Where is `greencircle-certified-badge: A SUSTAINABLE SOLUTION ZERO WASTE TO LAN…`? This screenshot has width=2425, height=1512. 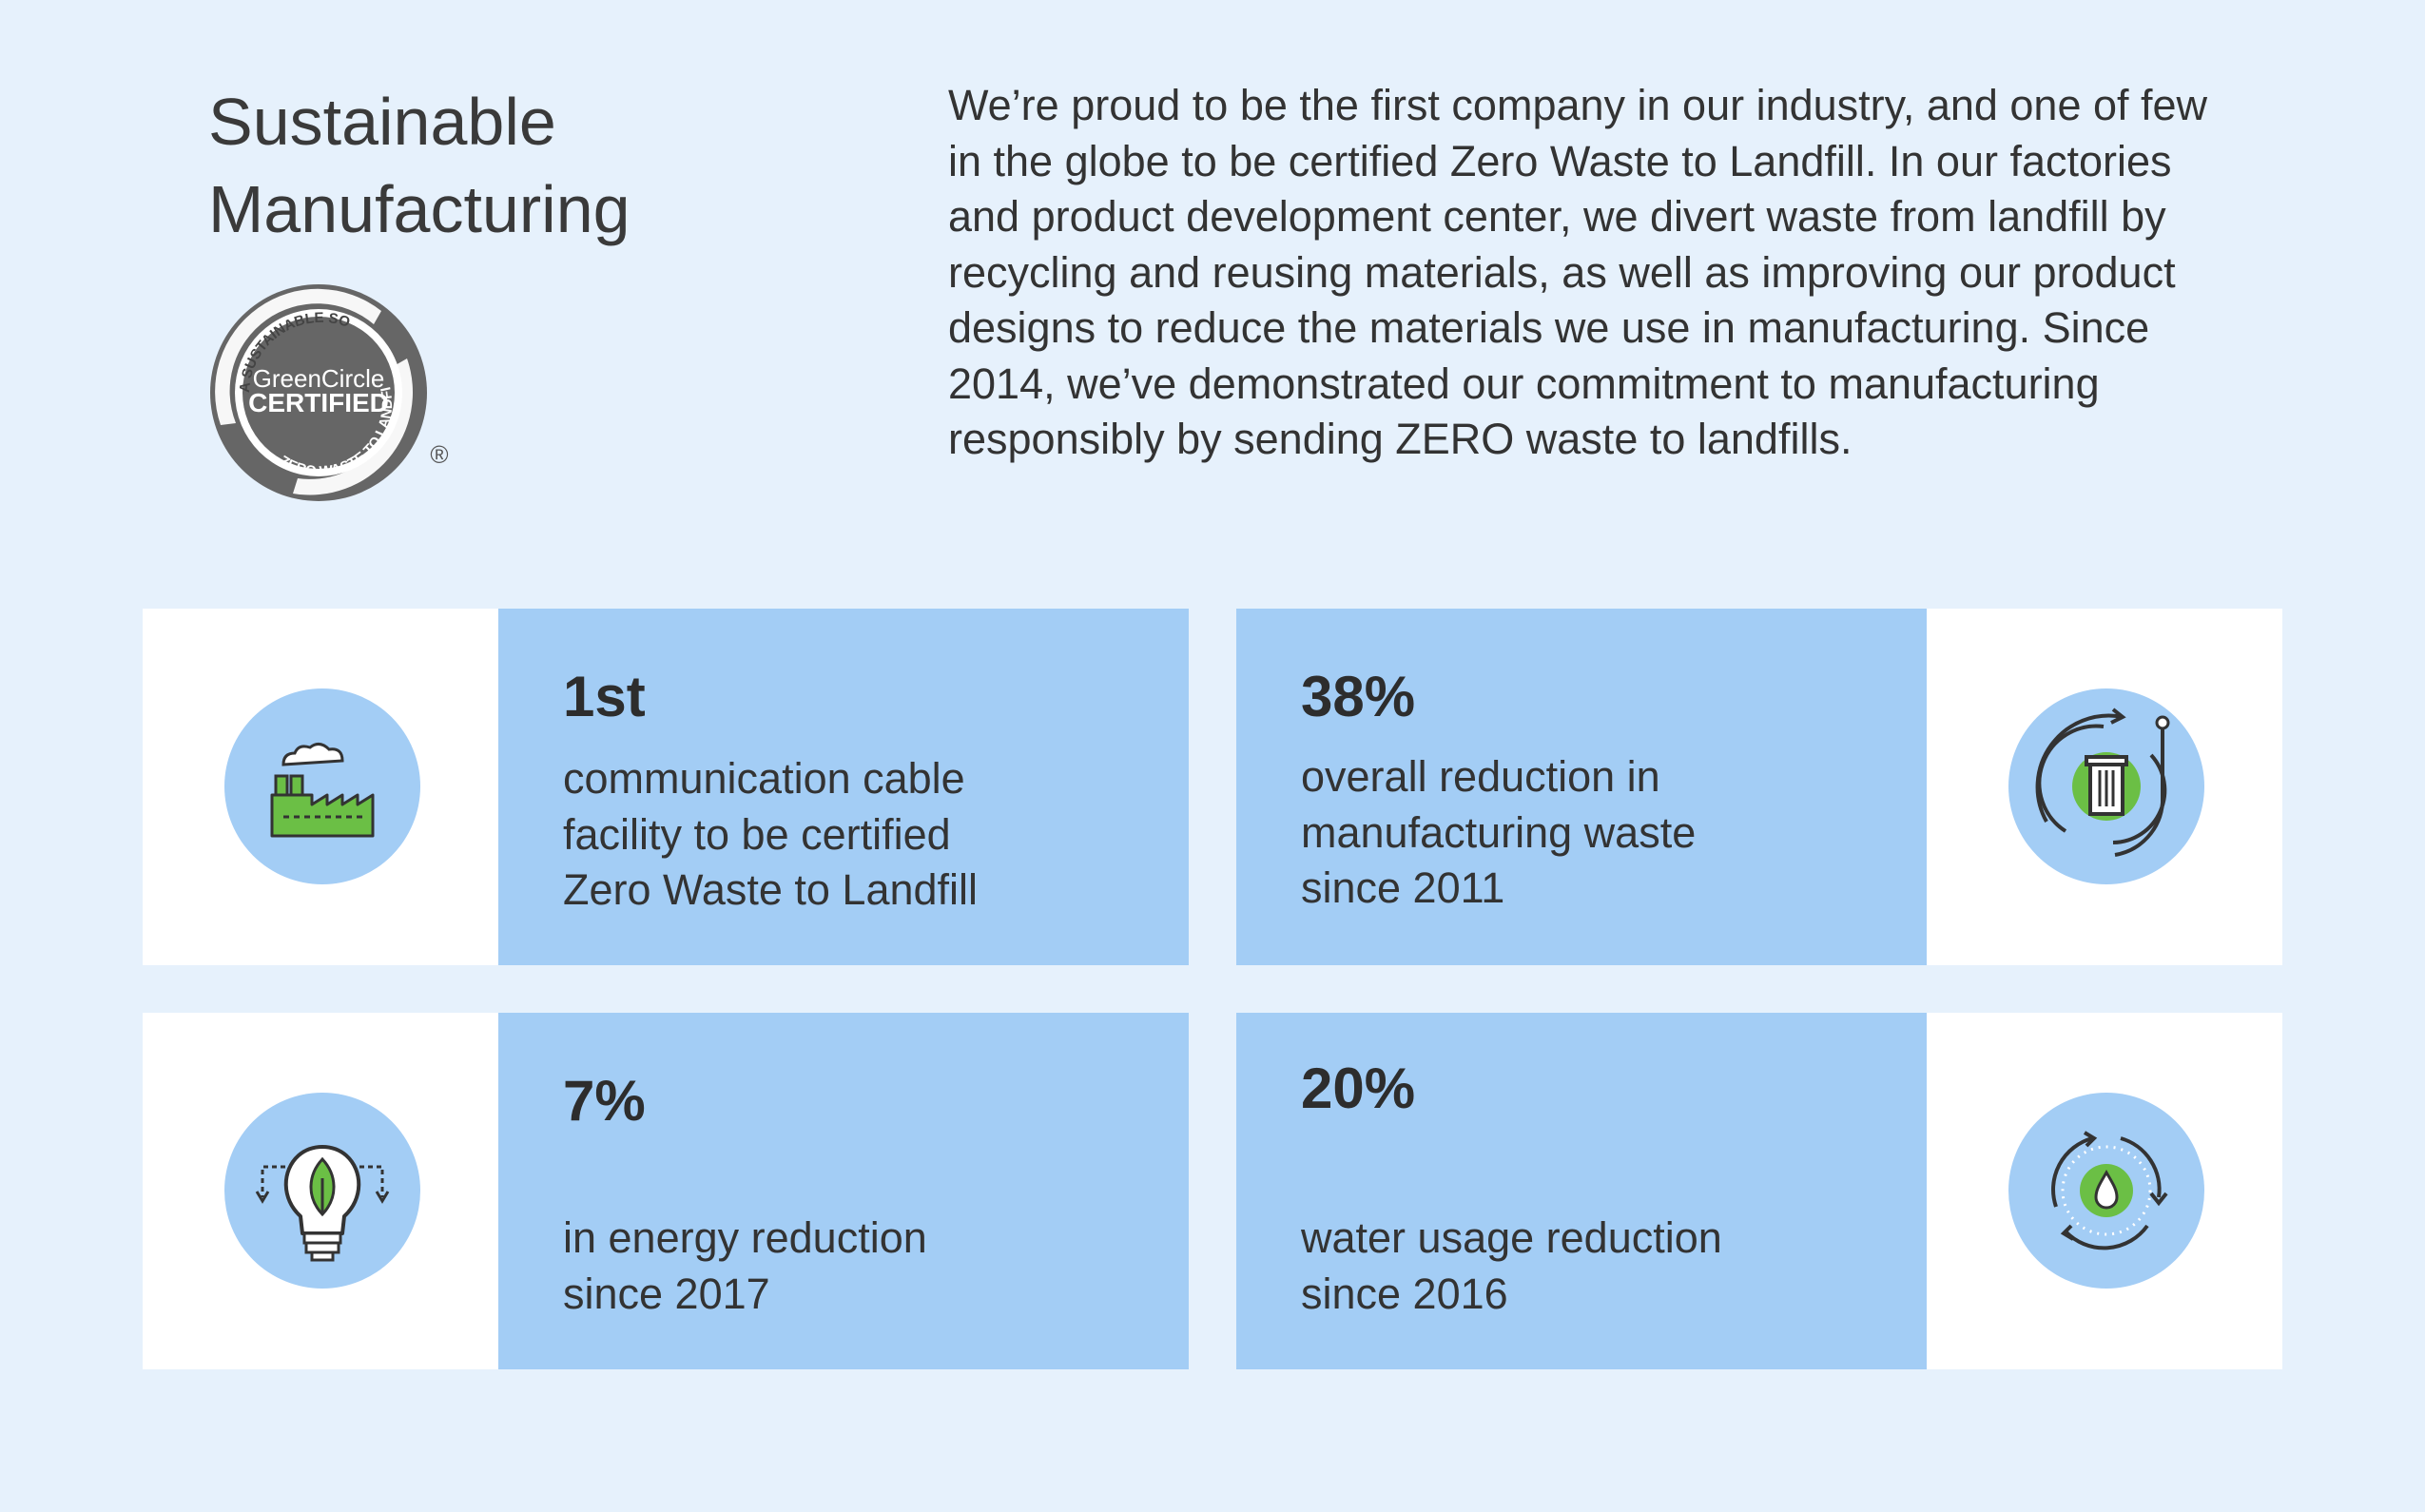 greencircle-certified-badge: A SUSTAINABLE SOLUTION ZERO WASTE TO LAN… is located at coordinates (328, 392).